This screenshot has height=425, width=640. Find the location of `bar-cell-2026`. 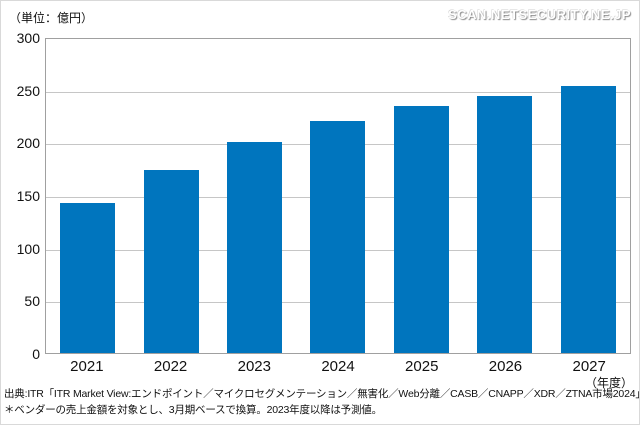

bar-cell-2026 is located at coordinates (504, 196).